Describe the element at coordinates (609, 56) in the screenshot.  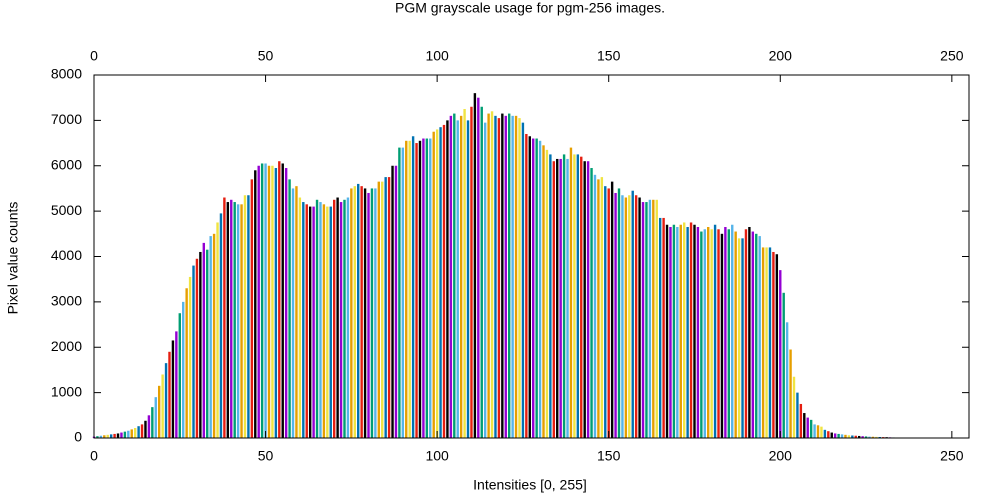
I see `x2-tick-label: 150` at that location.